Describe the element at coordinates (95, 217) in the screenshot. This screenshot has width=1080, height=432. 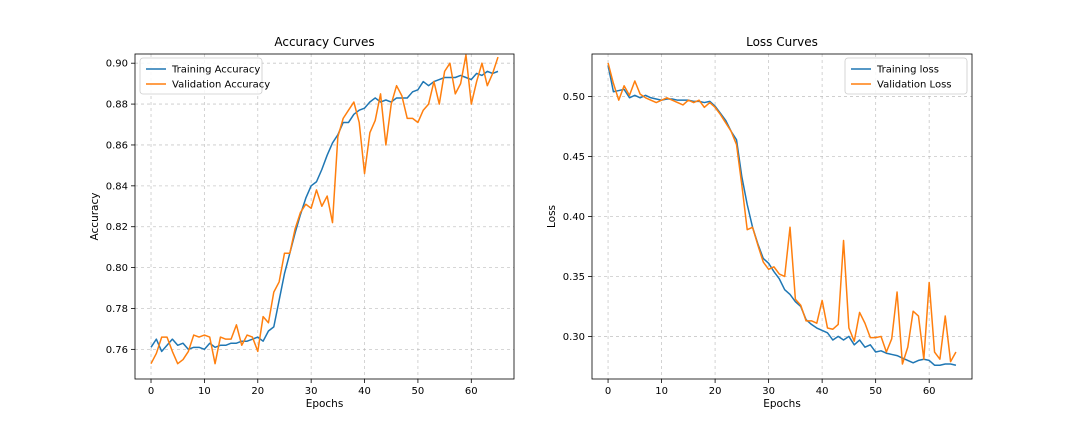
I see `accuracy-y-axis-label: Accuracy` at that location.